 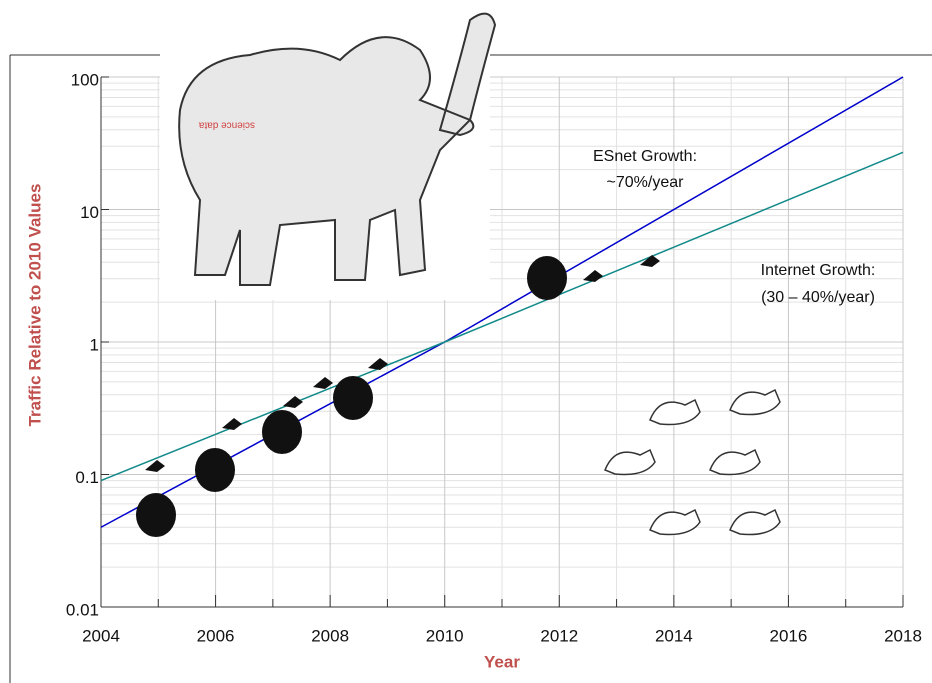 What do you see at coordinates (101, 635) in the screenshot?
I see `x-tick-label: 2004` at bounding box center [101, 635].